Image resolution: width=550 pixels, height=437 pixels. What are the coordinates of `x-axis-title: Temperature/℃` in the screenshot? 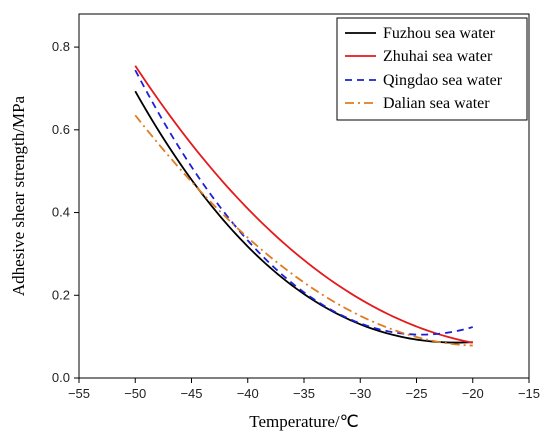 It's located at (303, 421).